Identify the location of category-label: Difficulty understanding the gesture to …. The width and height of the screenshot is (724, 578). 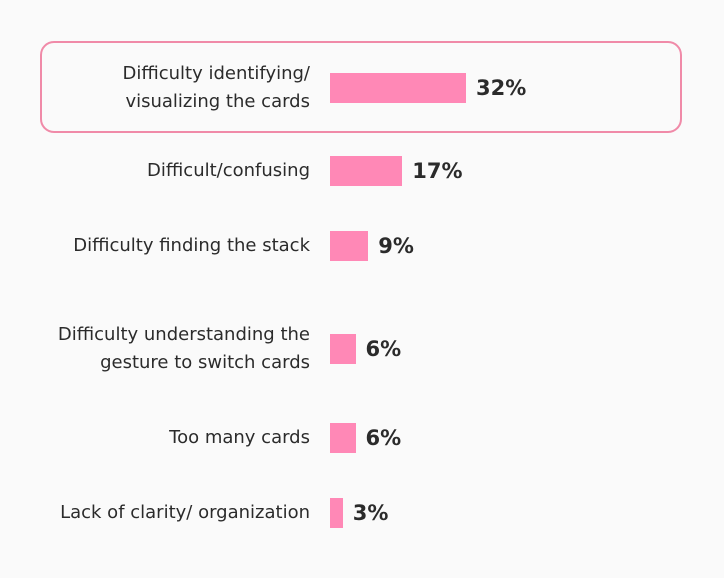
(183, 348).